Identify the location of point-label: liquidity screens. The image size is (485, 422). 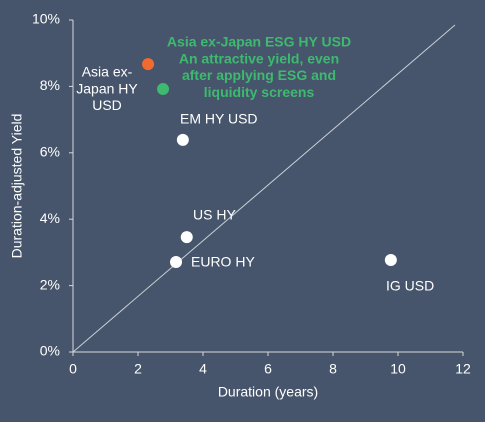
(259, 92).